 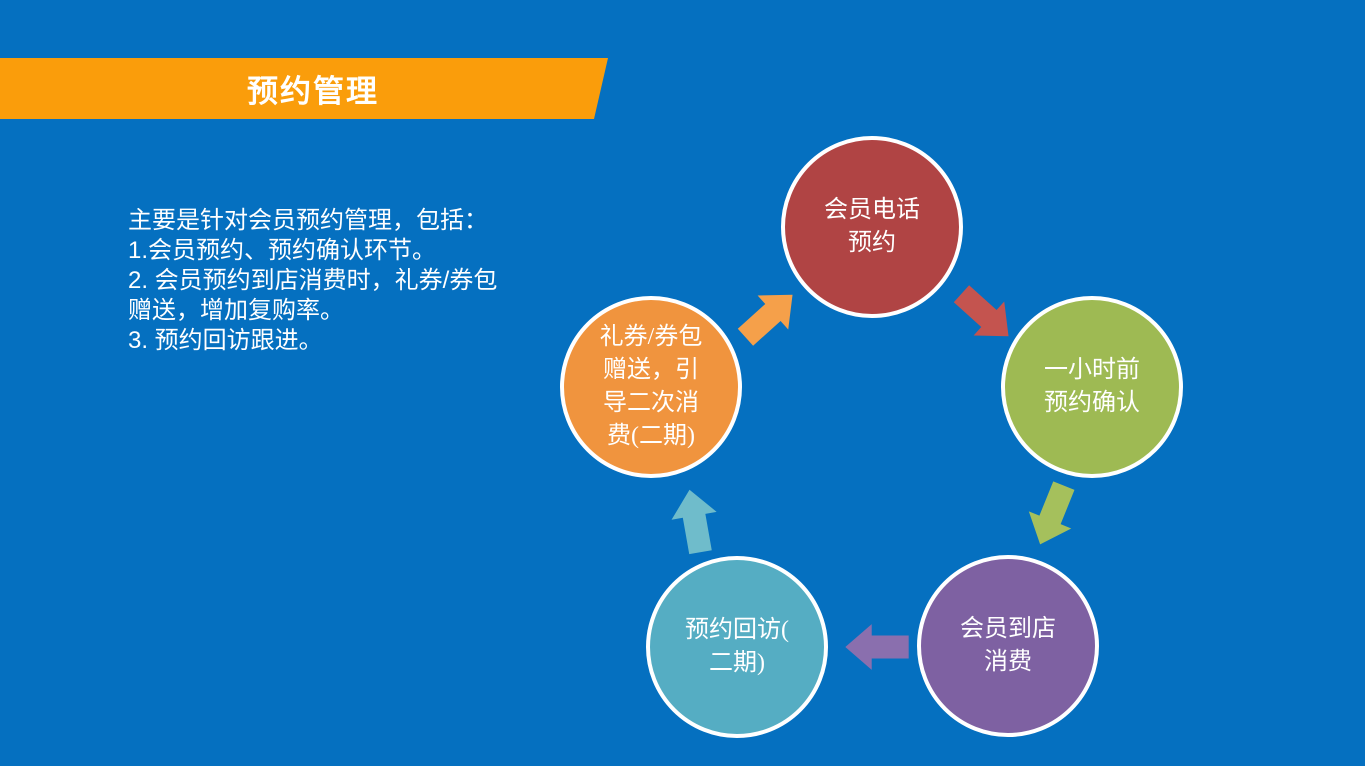 I want to click on cycle-arrow-left-icon, so click(x=877, y=647).